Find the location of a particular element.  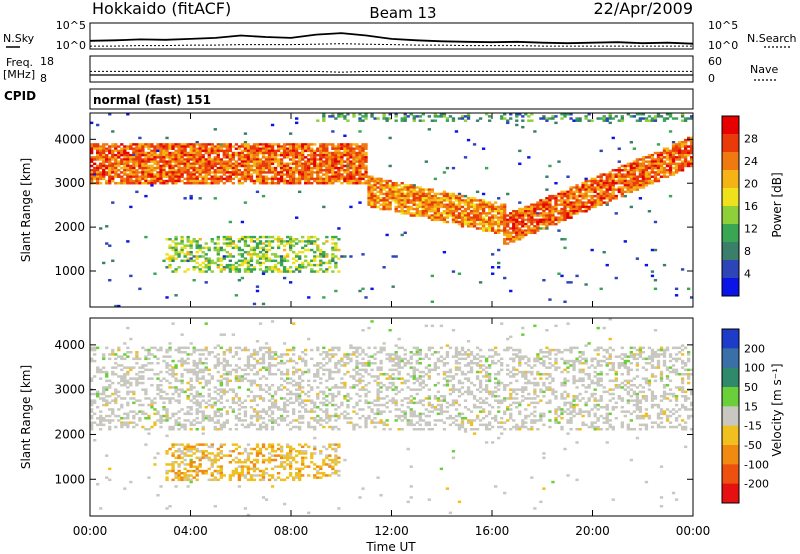

nave-tick-top: 60 is located at coordinates (715, 61).